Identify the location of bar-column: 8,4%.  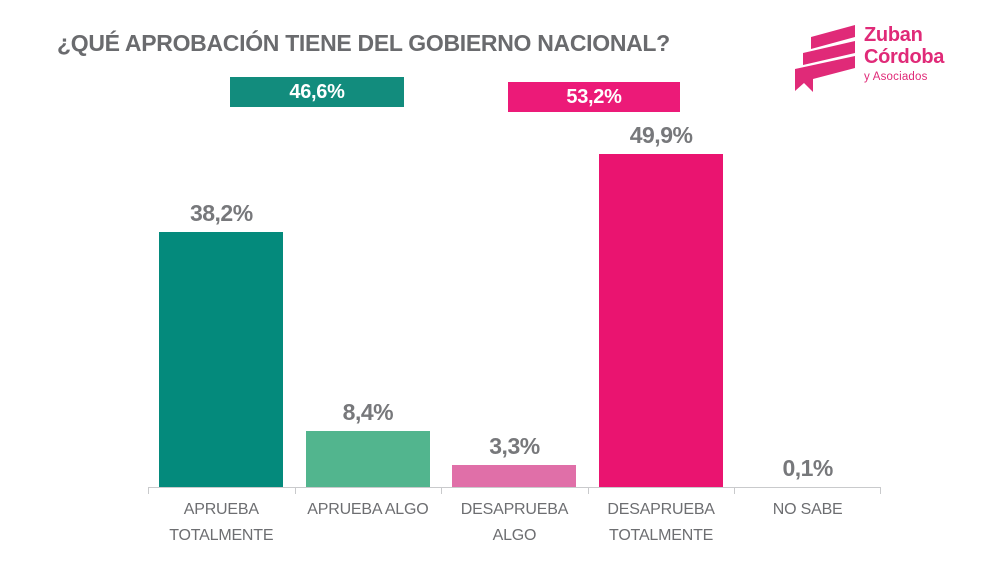
(368, 443).